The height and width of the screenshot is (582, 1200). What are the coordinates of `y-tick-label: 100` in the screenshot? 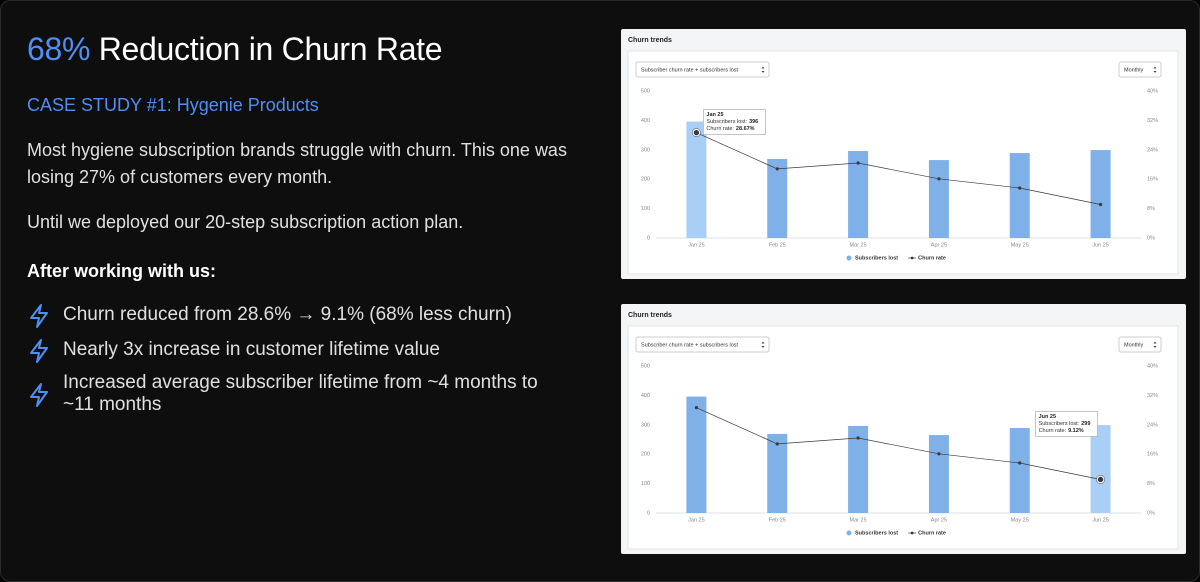 It's located at (645, 209).